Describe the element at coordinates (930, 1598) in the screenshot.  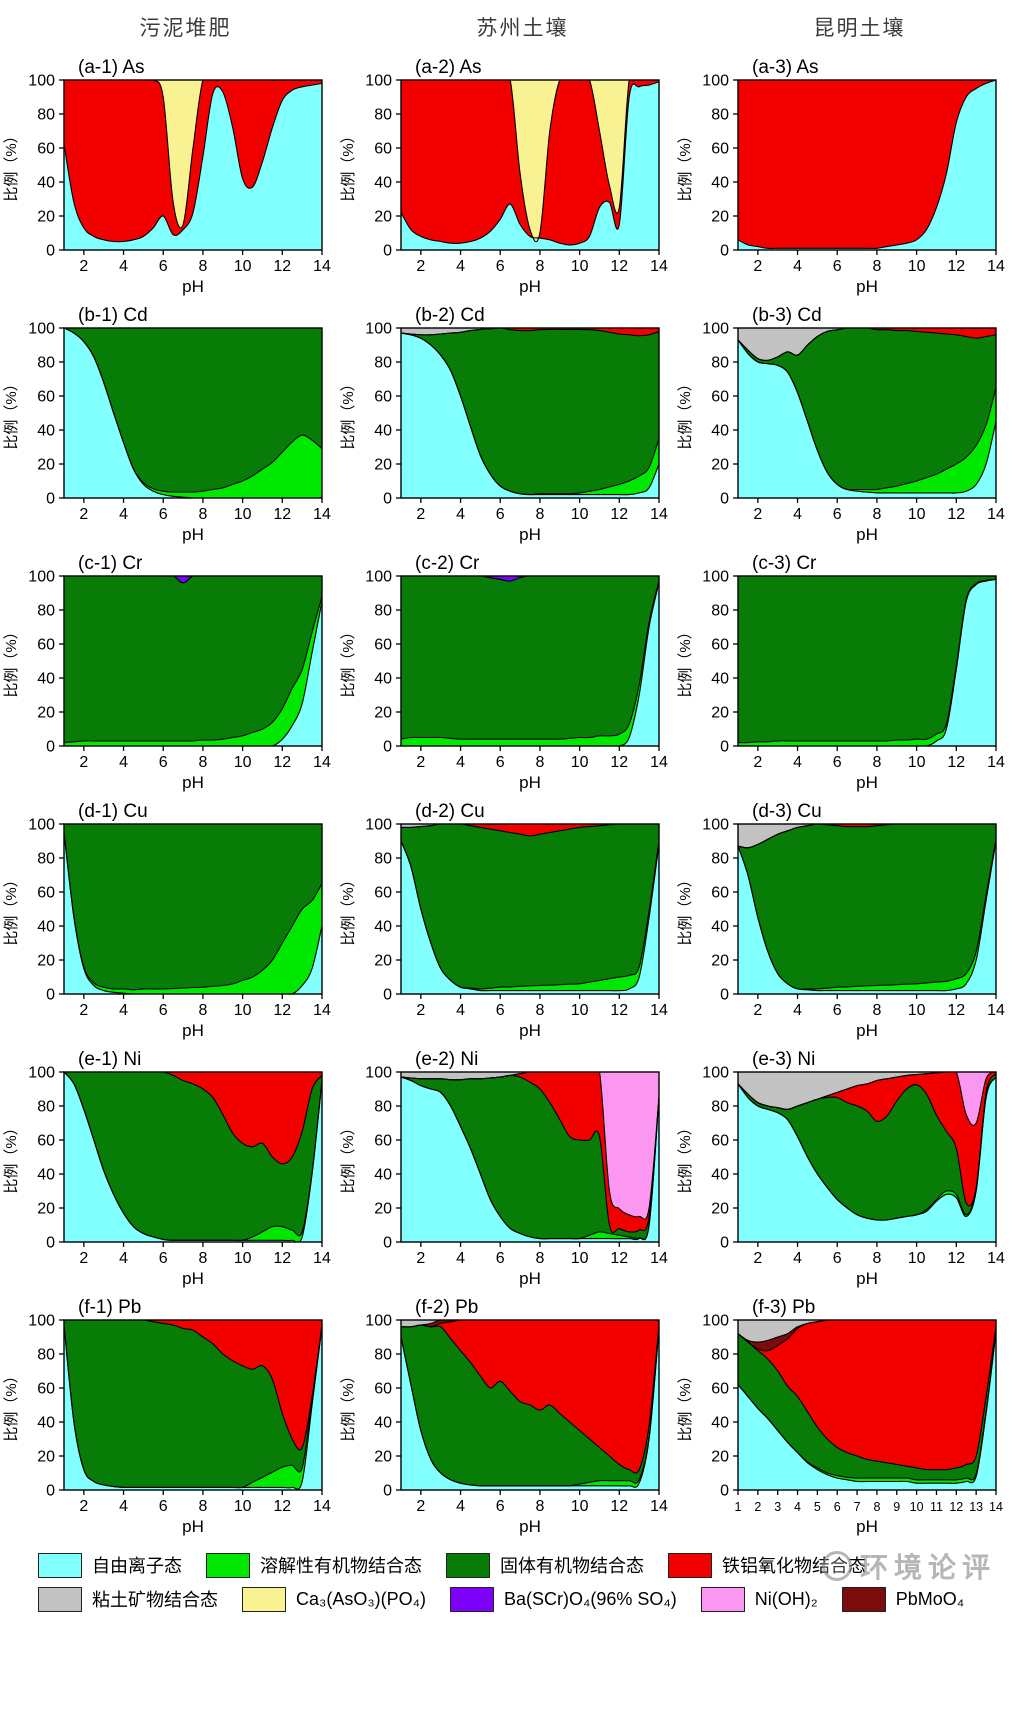
I see `legend-label-pbmo: PbMoO₄` at that location.